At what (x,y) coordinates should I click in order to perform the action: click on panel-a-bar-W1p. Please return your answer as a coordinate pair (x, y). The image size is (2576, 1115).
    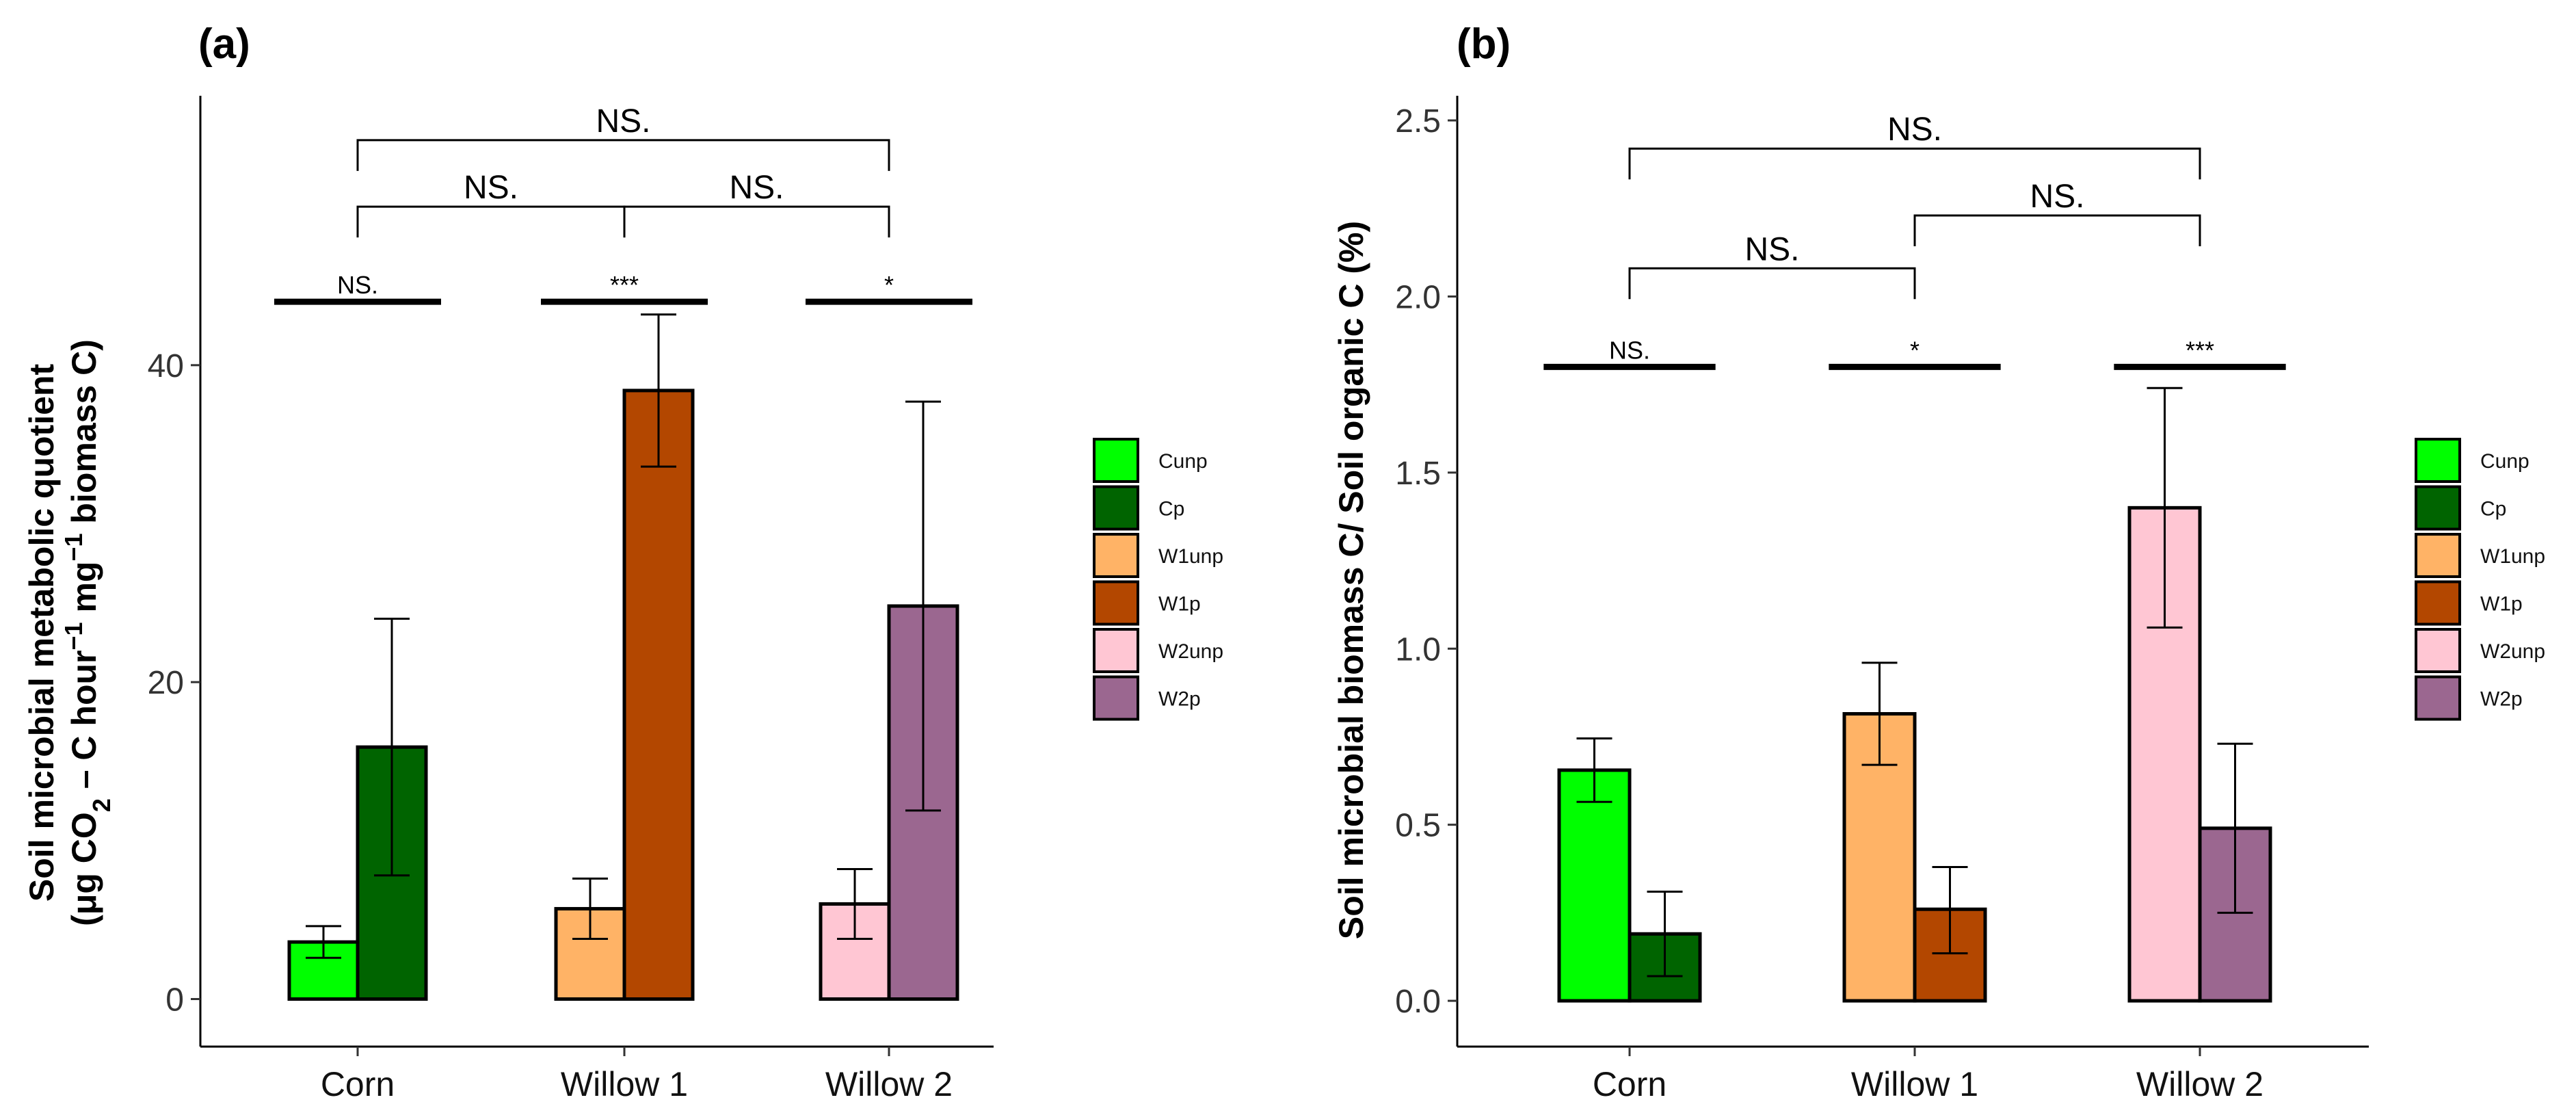
    Looking at the image, I should click on (658, 695).